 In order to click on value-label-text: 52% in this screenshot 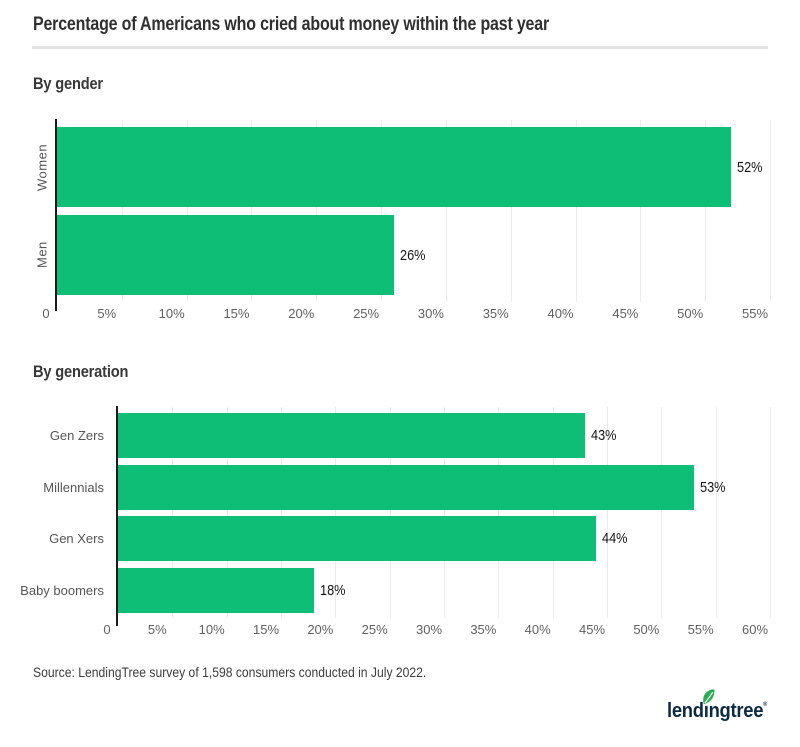, I will do `click(750, 167)`.